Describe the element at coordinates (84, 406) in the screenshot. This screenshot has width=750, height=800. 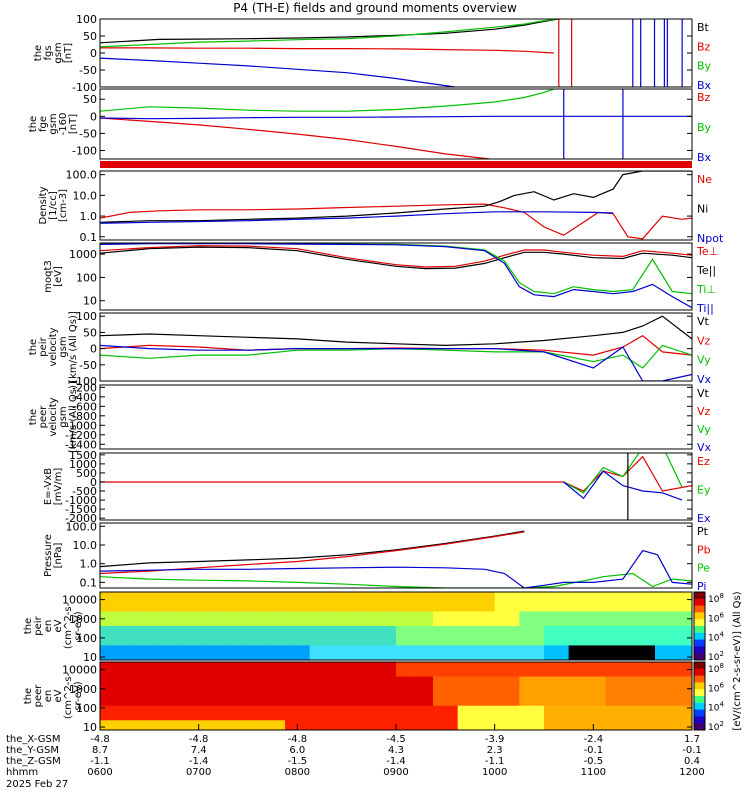
I see `ytick-velocity_peer: -600` at that location.